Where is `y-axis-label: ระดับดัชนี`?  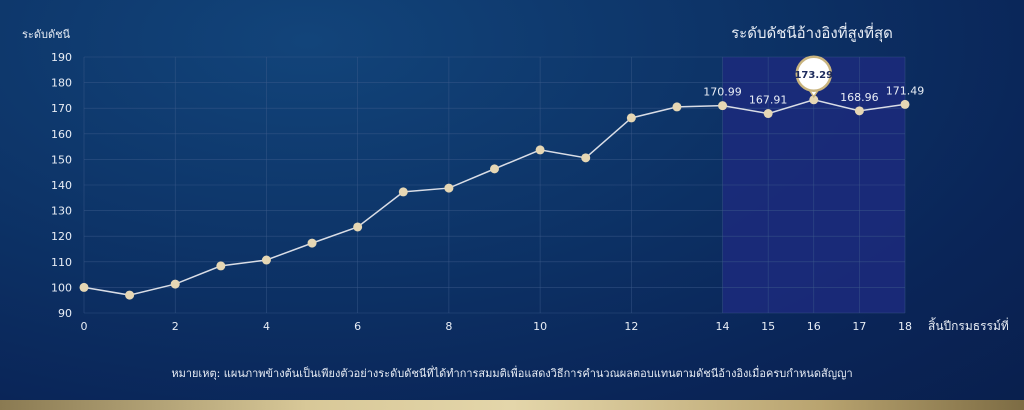
y-axis-label: ระดับดัชนี is located at coordinates (46, 34).